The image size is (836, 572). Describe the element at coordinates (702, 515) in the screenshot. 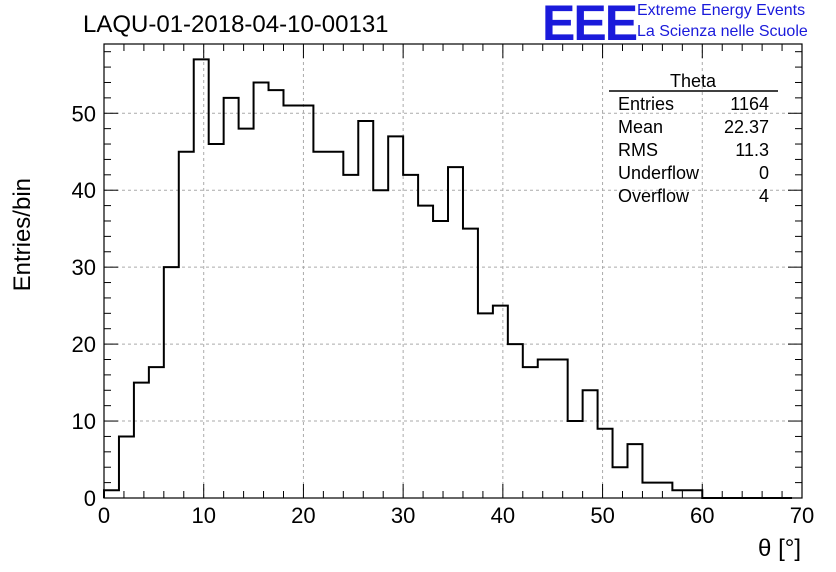

I see `x-tick-label: 60` at that location.